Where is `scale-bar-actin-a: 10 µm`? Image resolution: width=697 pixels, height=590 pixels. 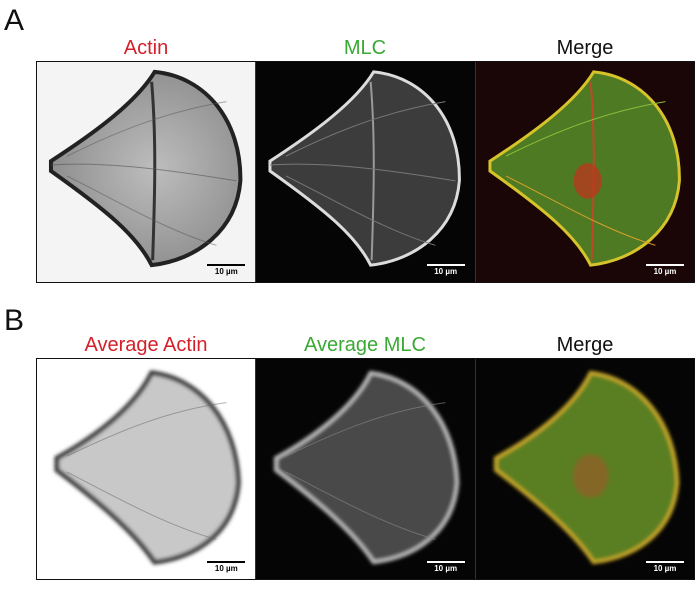
scale-bar-actin-a: 10 µm is located at coordinates (226, 270).